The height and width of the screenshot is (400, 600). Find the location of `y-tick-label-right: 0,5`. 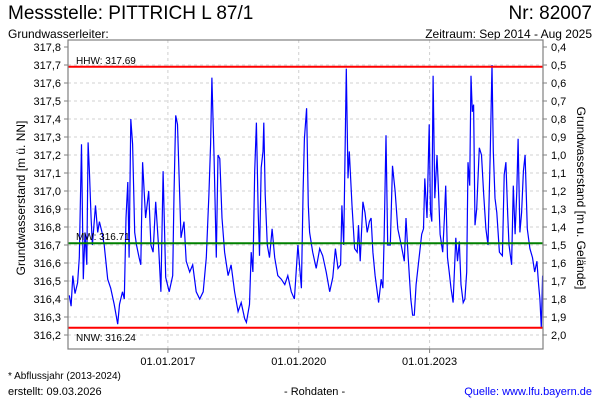

y-tick-label-right: 0,5 is located at coordinates (558, 66).